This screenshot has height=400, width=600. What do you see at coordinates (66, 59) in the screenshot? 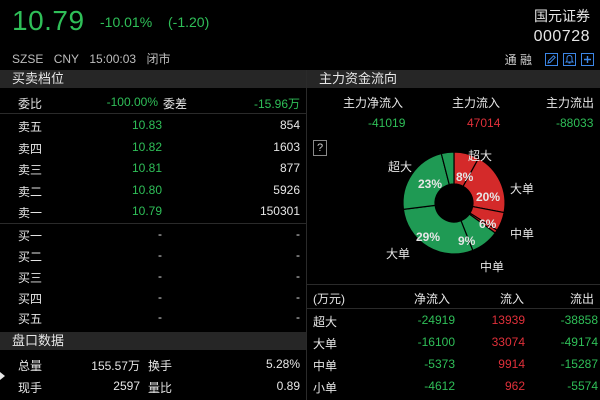
I see `currency-label: CNY` at bounding box center [66, 59].